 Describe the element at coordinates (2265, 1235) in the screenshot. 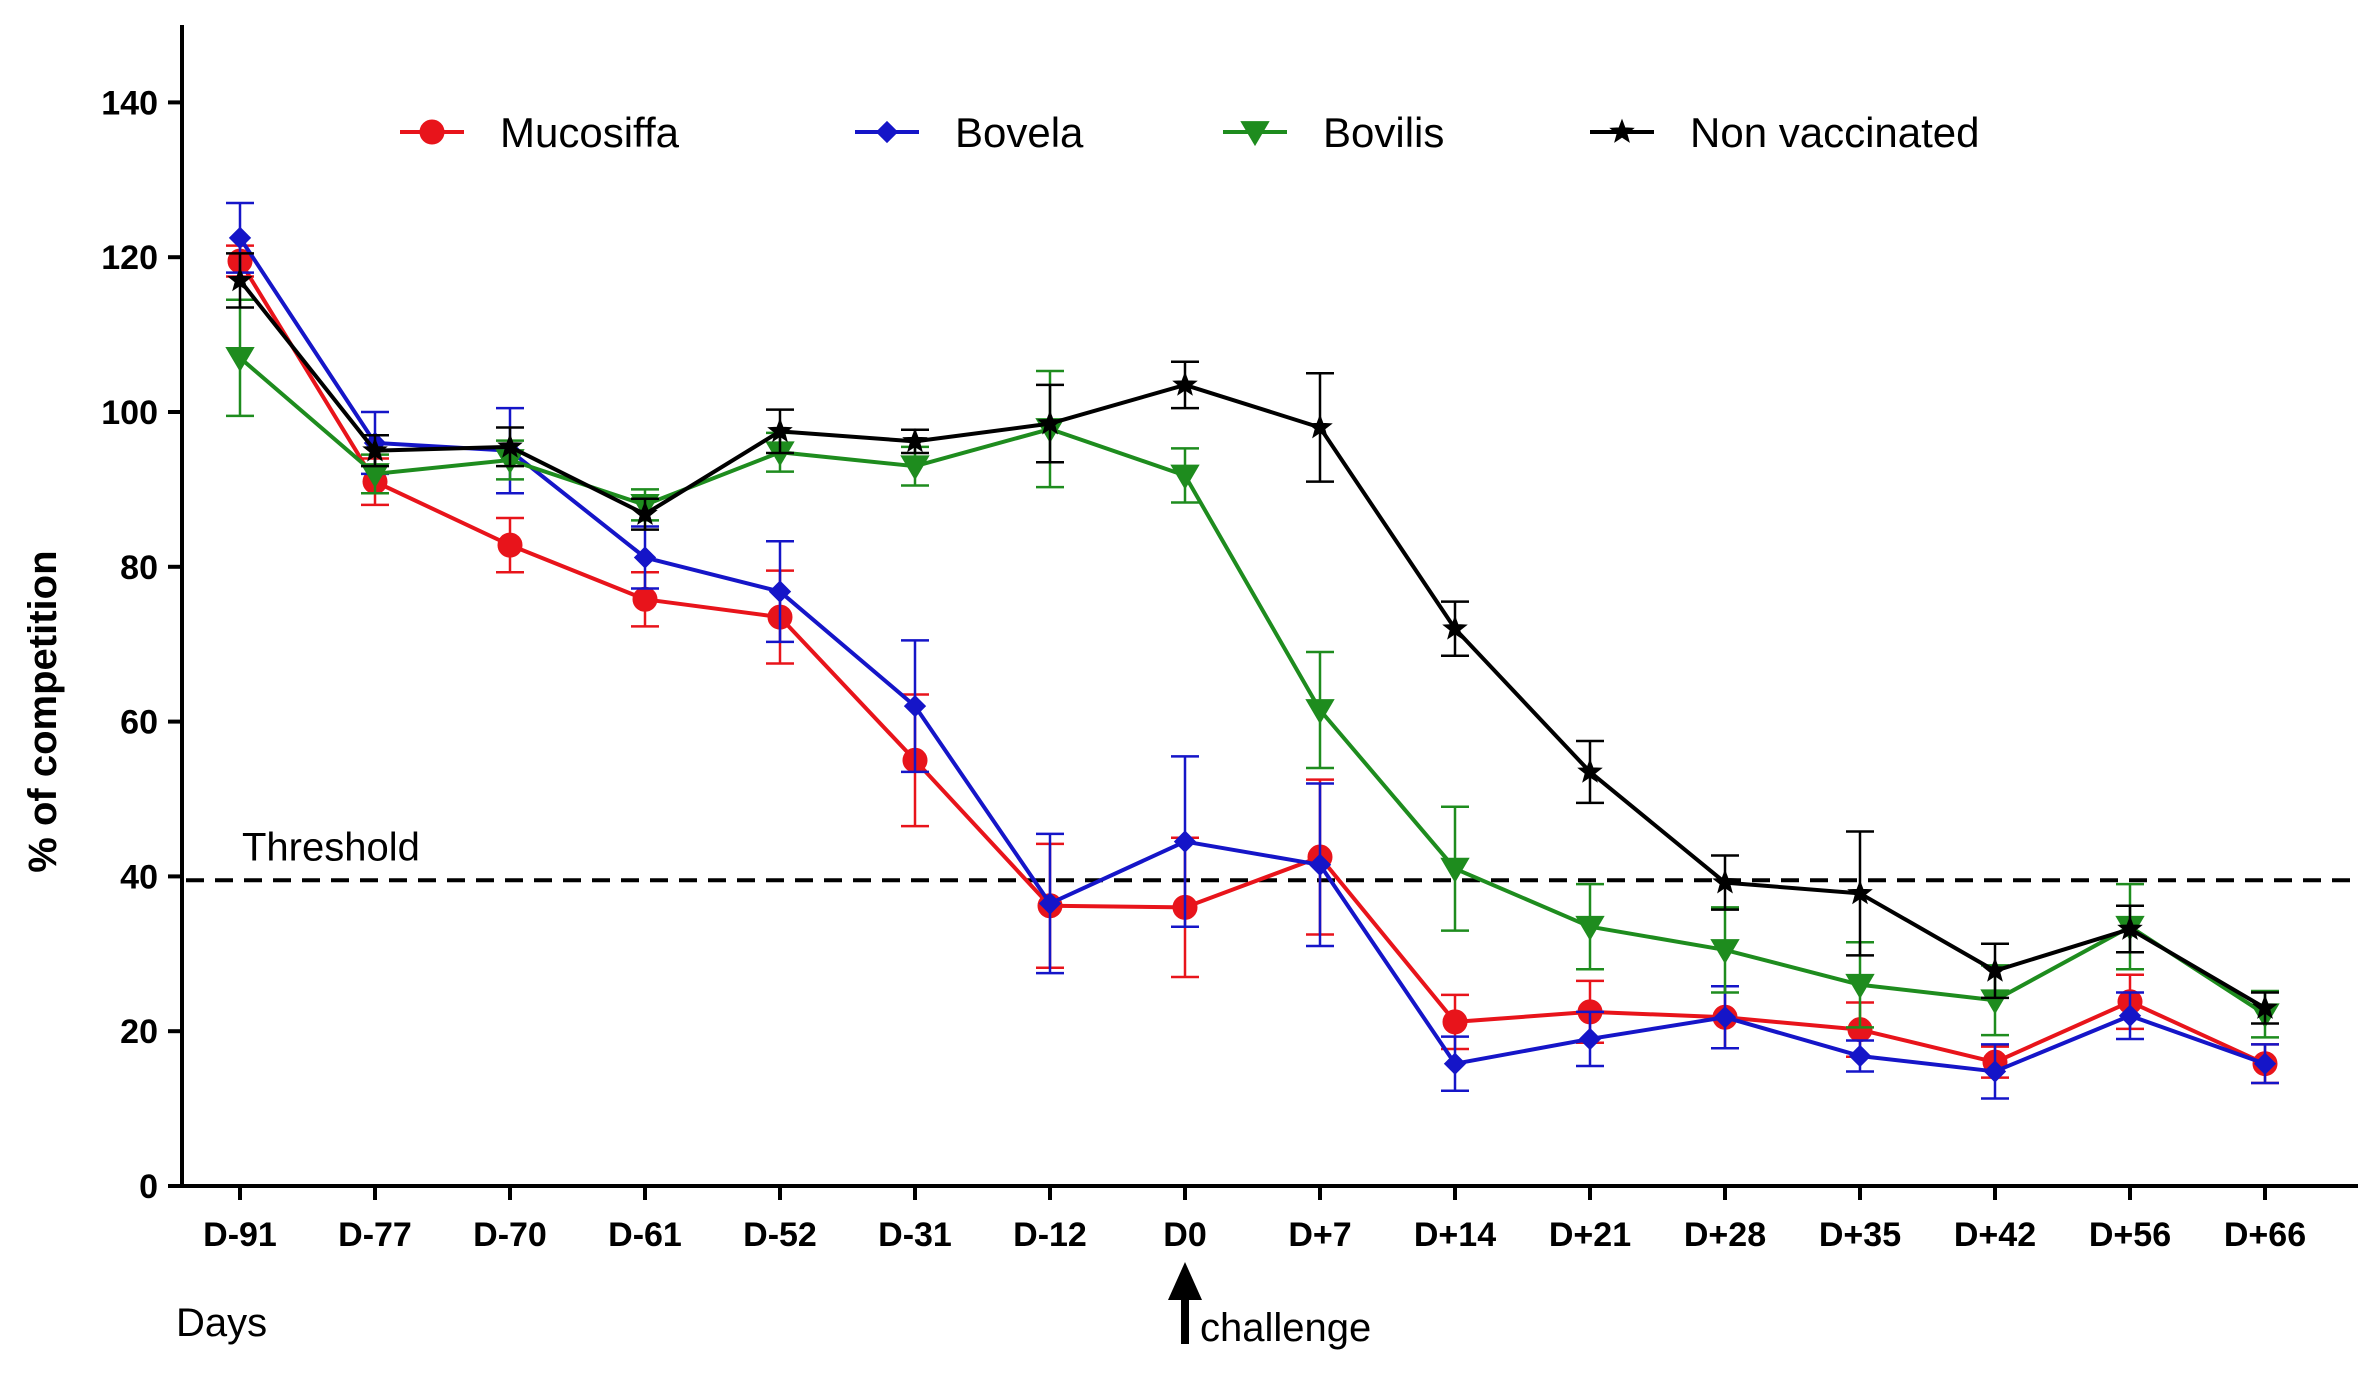

I see `x-tick-label: D+66` at that location.